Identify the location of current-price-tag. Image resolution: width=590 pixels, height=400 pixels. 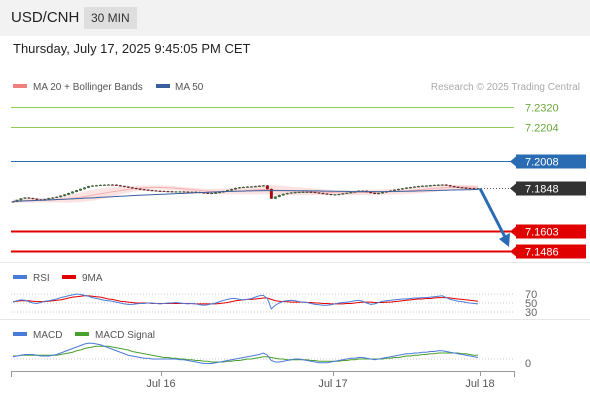
(551, 188).